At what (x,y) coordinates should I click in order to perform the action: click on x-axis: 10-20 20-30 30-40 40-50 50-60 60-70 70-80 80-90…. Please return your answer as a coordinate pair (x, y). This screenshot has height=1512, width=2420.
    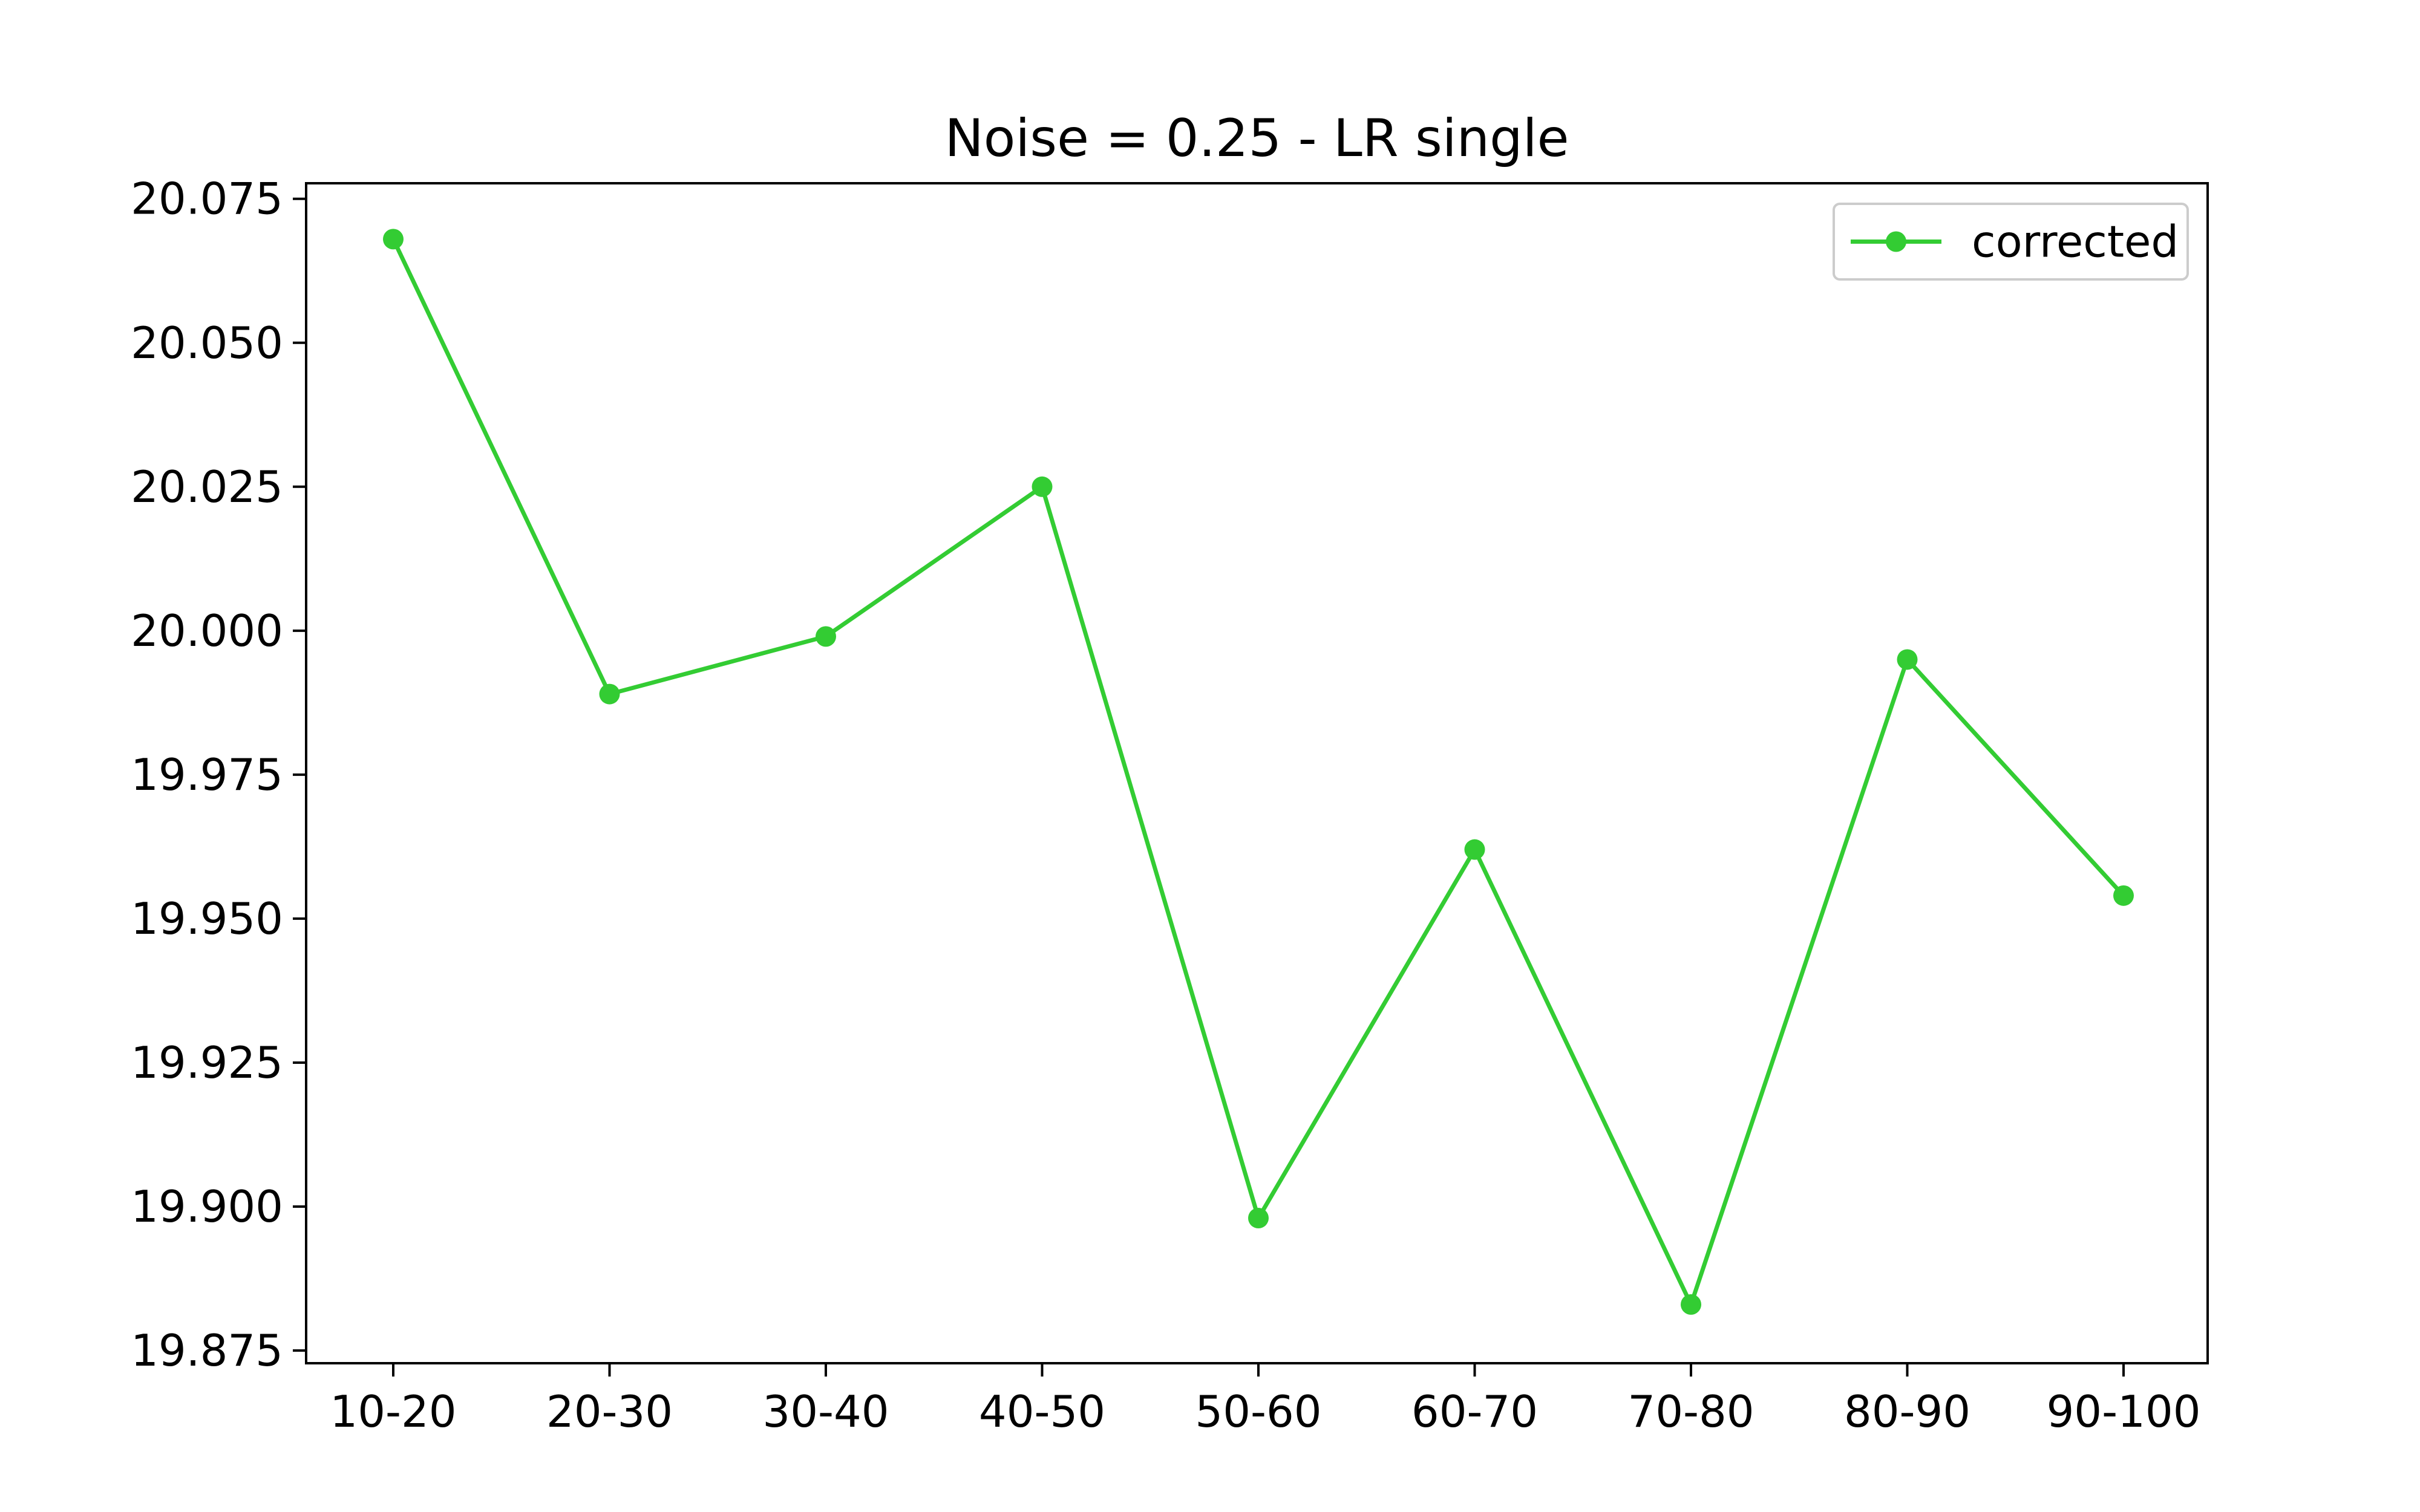
    Looking at the image, I should click on (1265, 1400).